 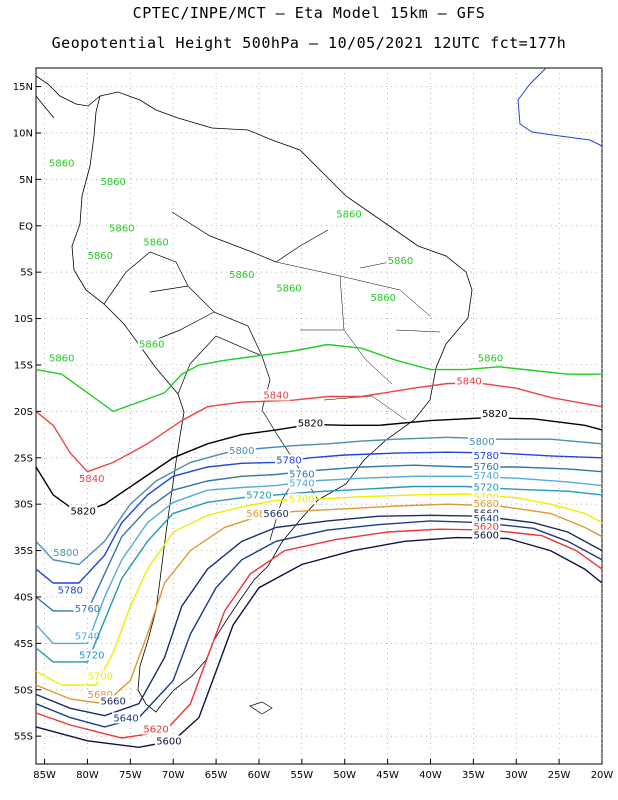 I want to click on lon-tick-label: 20W, so click(x=602, y=775).